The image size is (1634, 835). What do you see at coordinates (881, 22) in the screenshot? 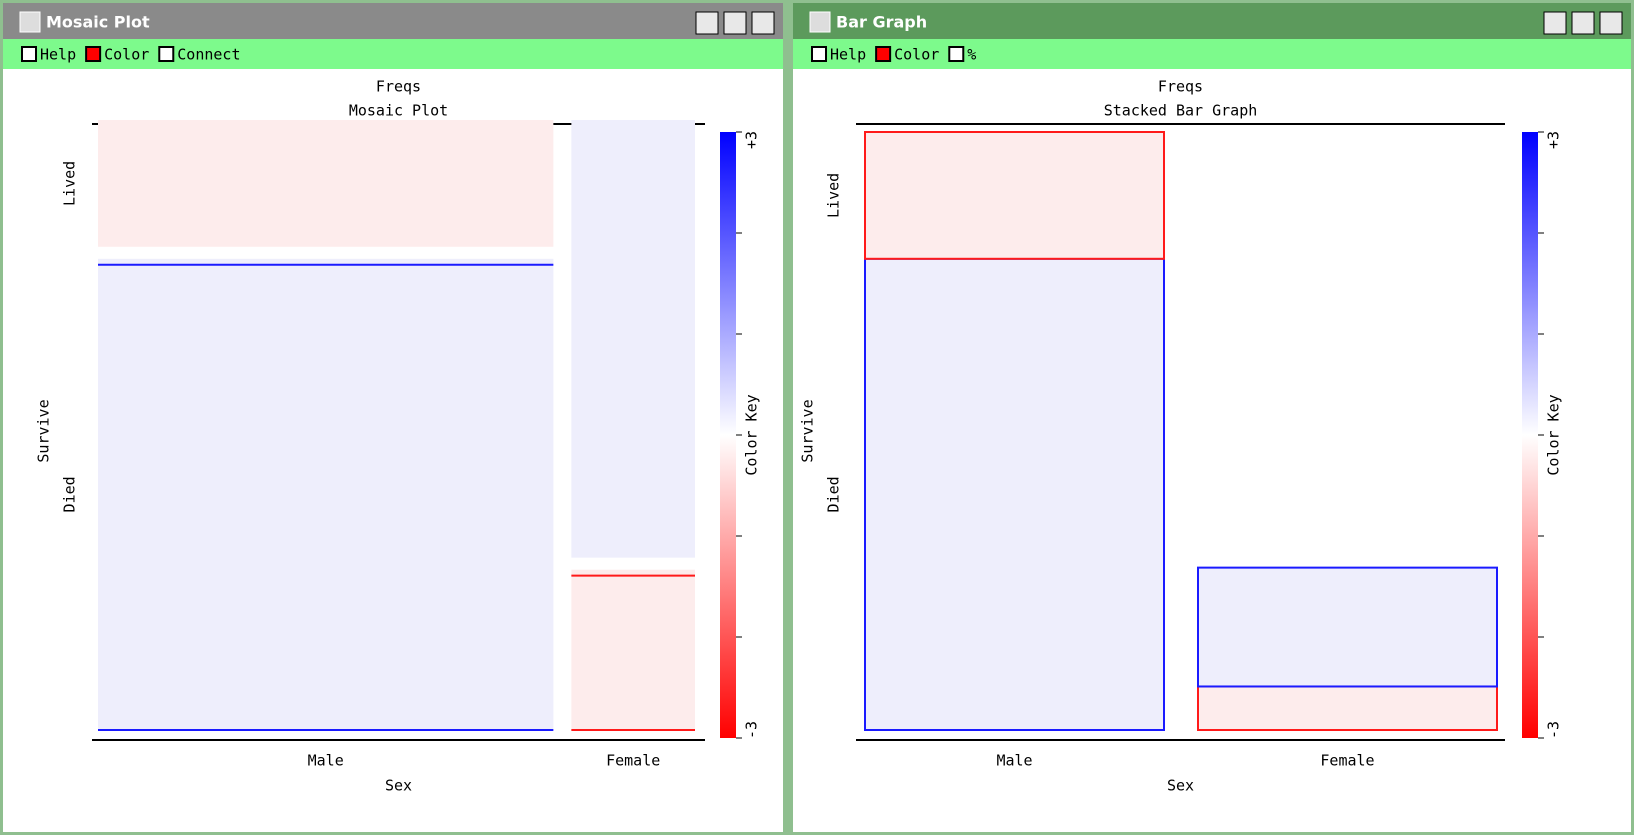
I see `window-title: Bar Graph` at bounding box center [881, 22].